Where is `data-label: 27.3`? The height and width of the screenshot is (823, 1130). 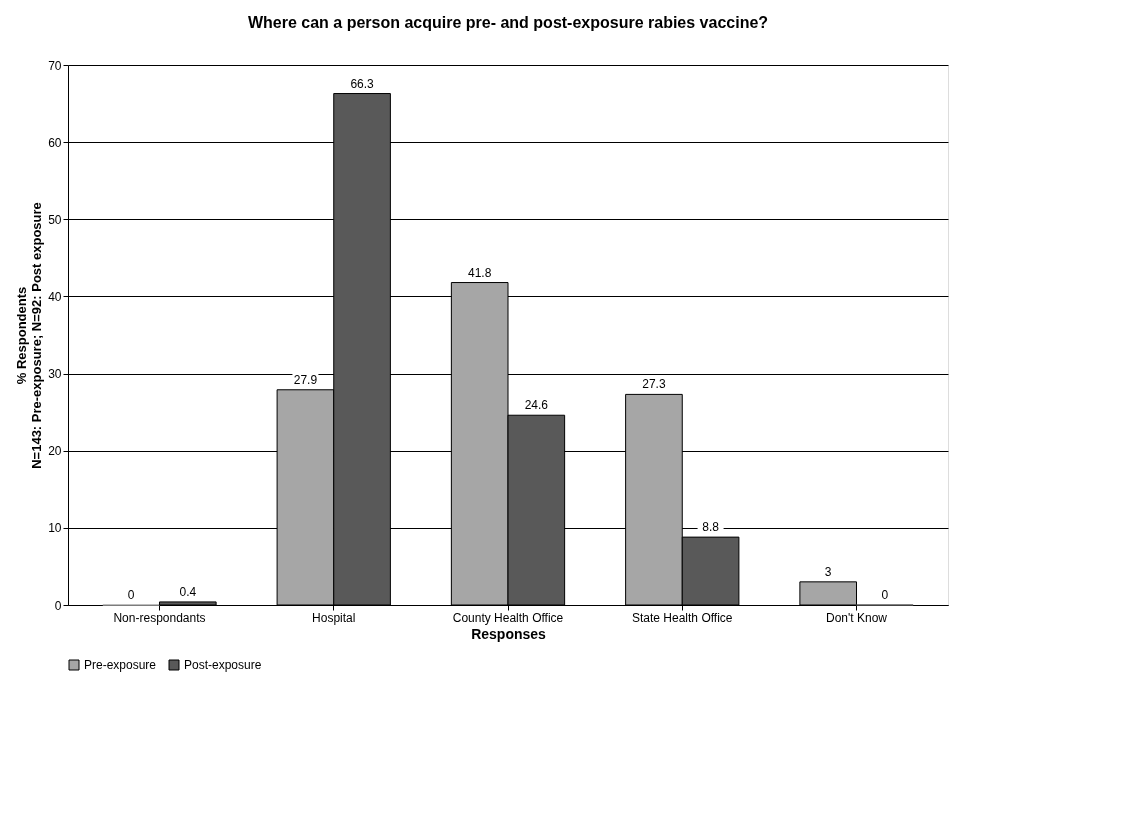 data-label: 27.3 is located at coordinates (654, 384).